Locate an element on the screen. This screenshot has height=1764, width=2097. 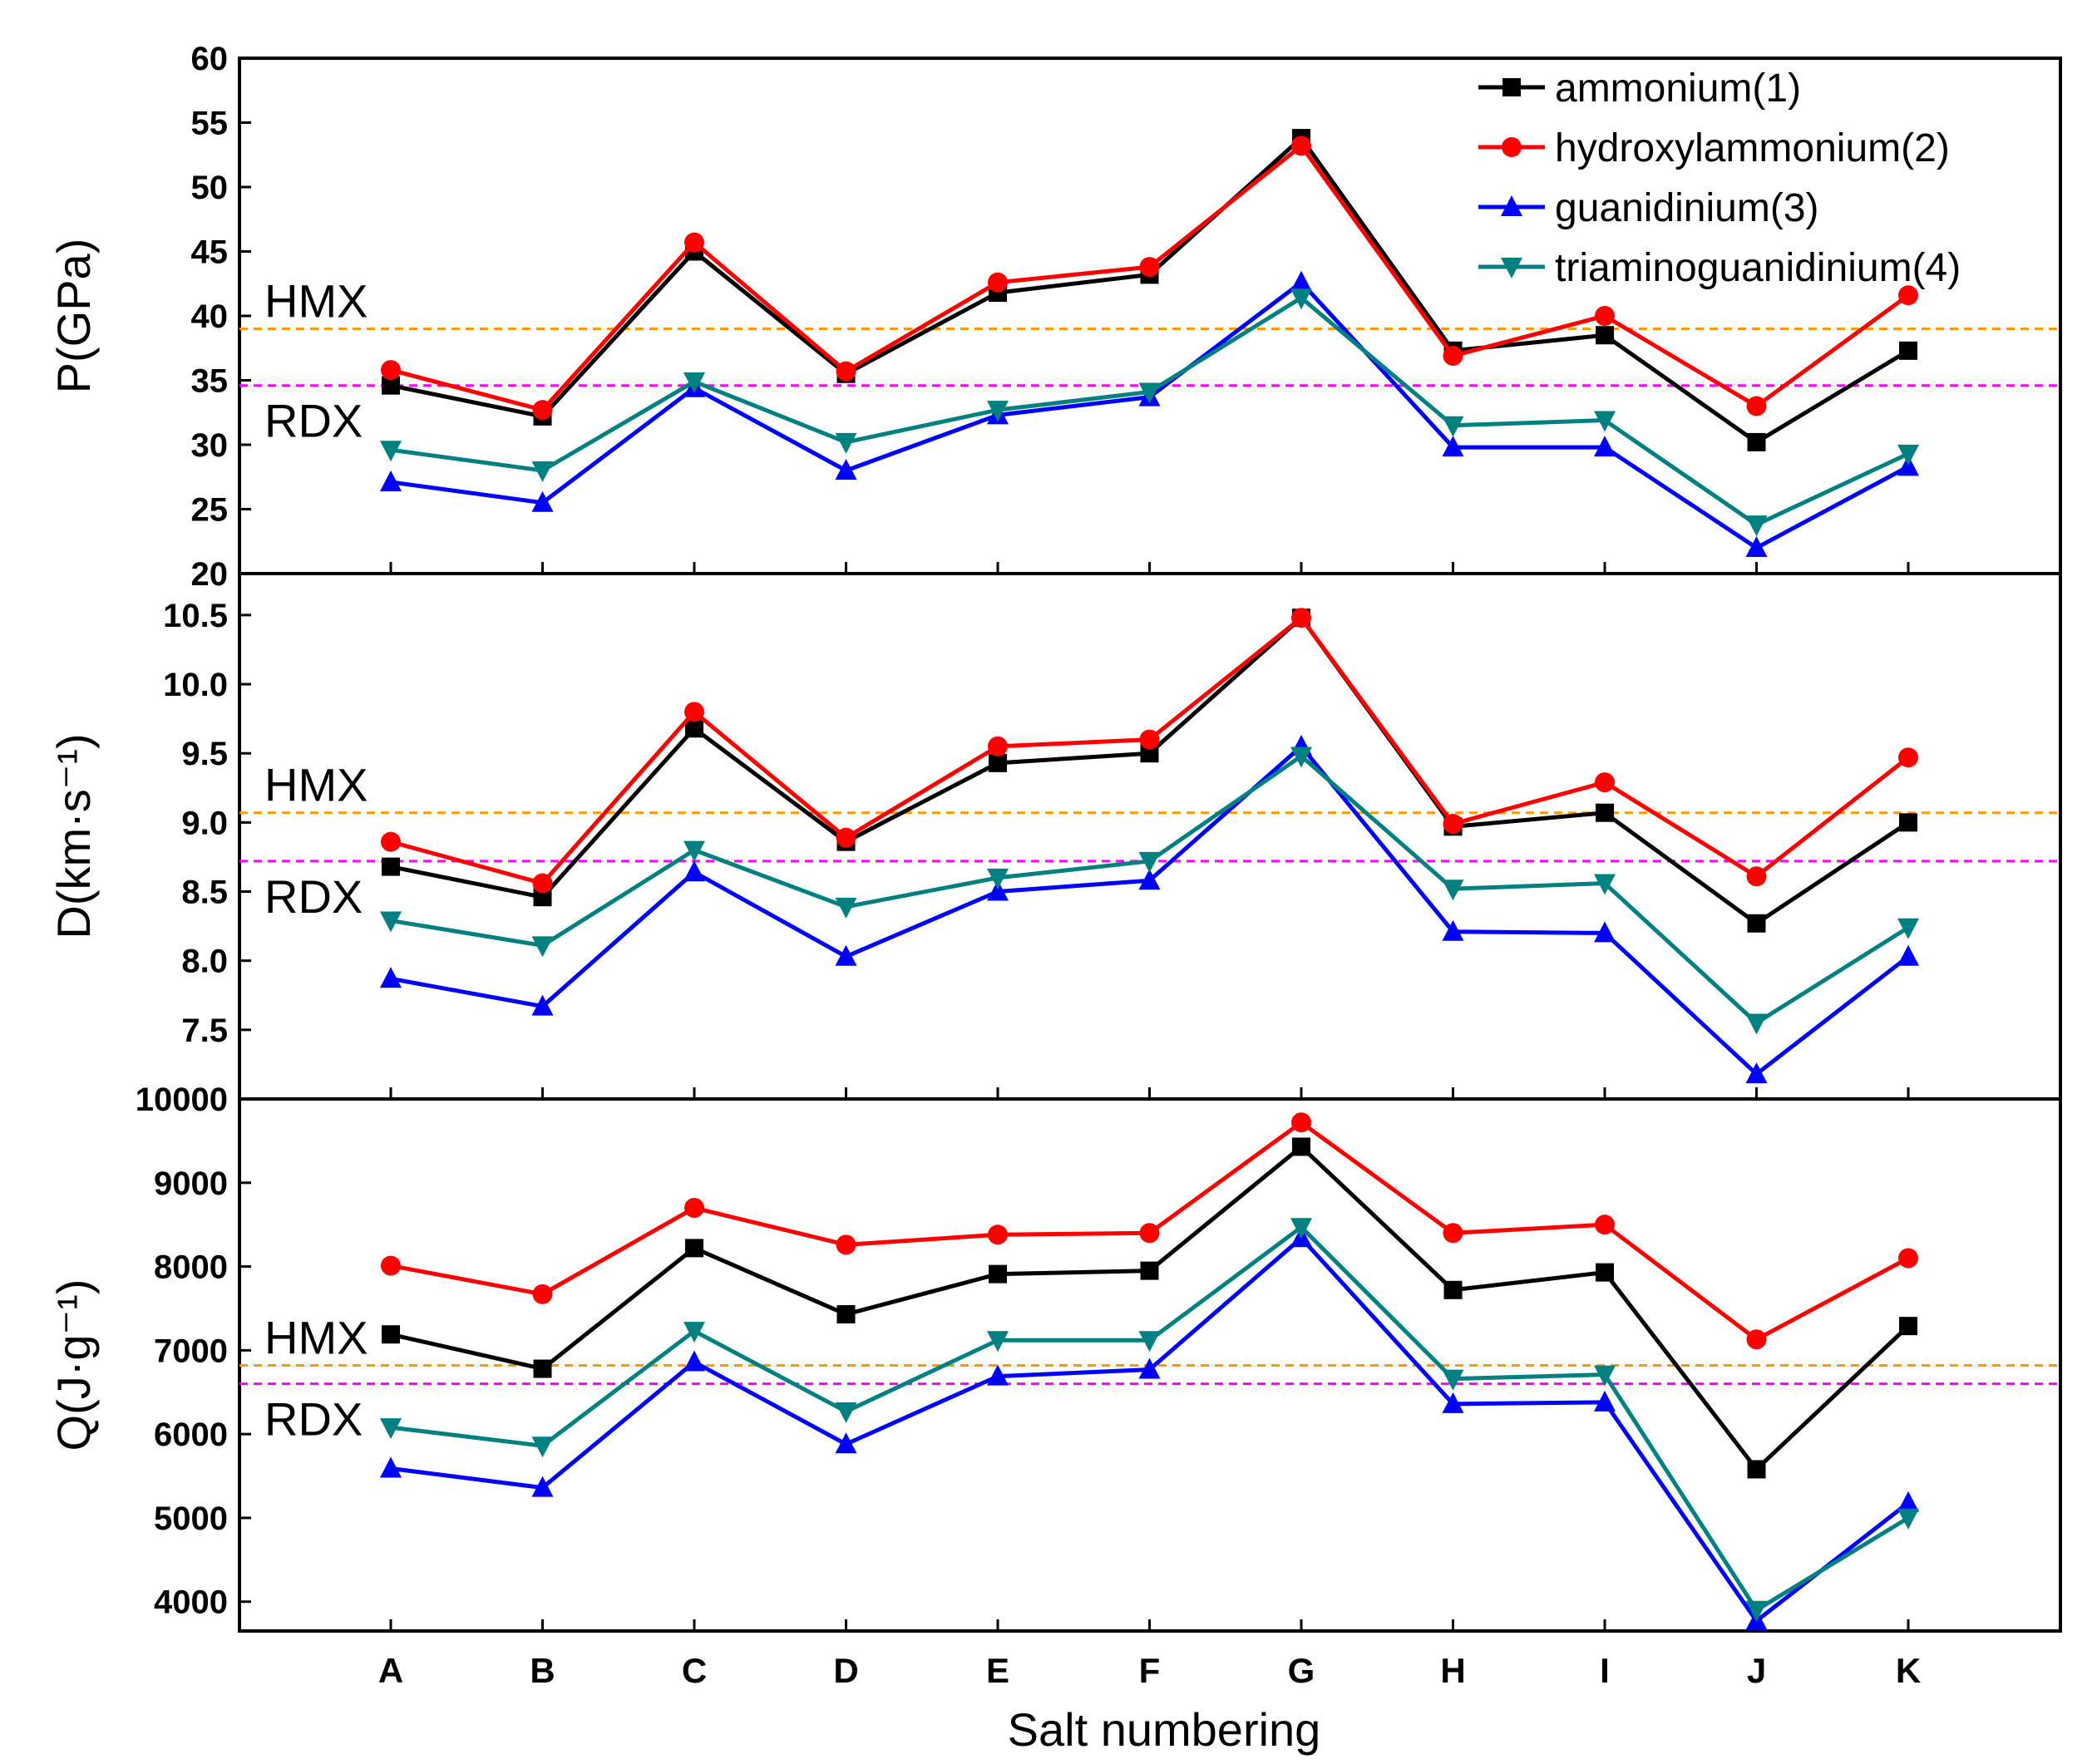
legend-item: guanidinium(3) is located at coordinates (1649, 208).